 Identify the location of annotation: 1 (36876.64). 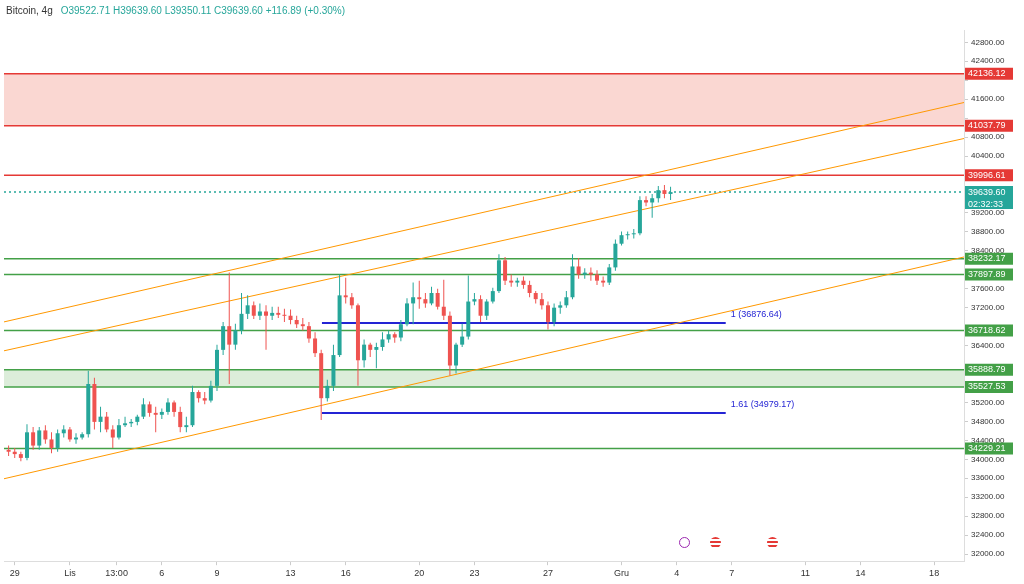
(756, 314).